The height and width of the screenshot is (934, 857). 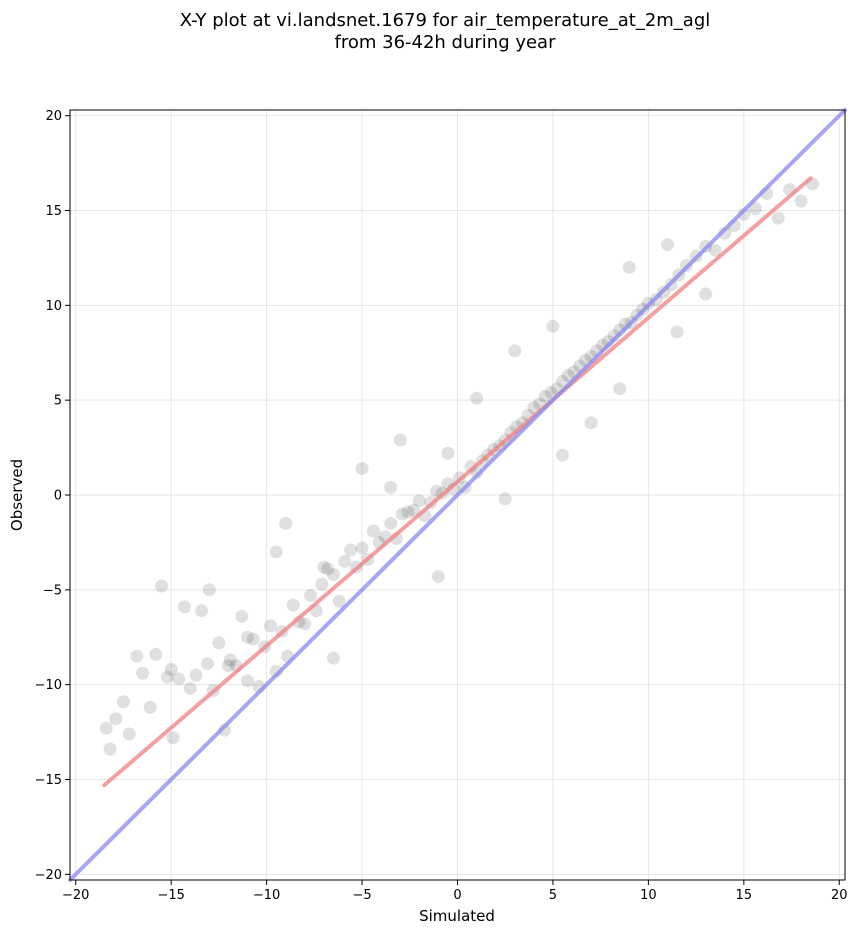 I want to click on chart-subtitle: from 36-42h during year, so click(x=446, y=42).